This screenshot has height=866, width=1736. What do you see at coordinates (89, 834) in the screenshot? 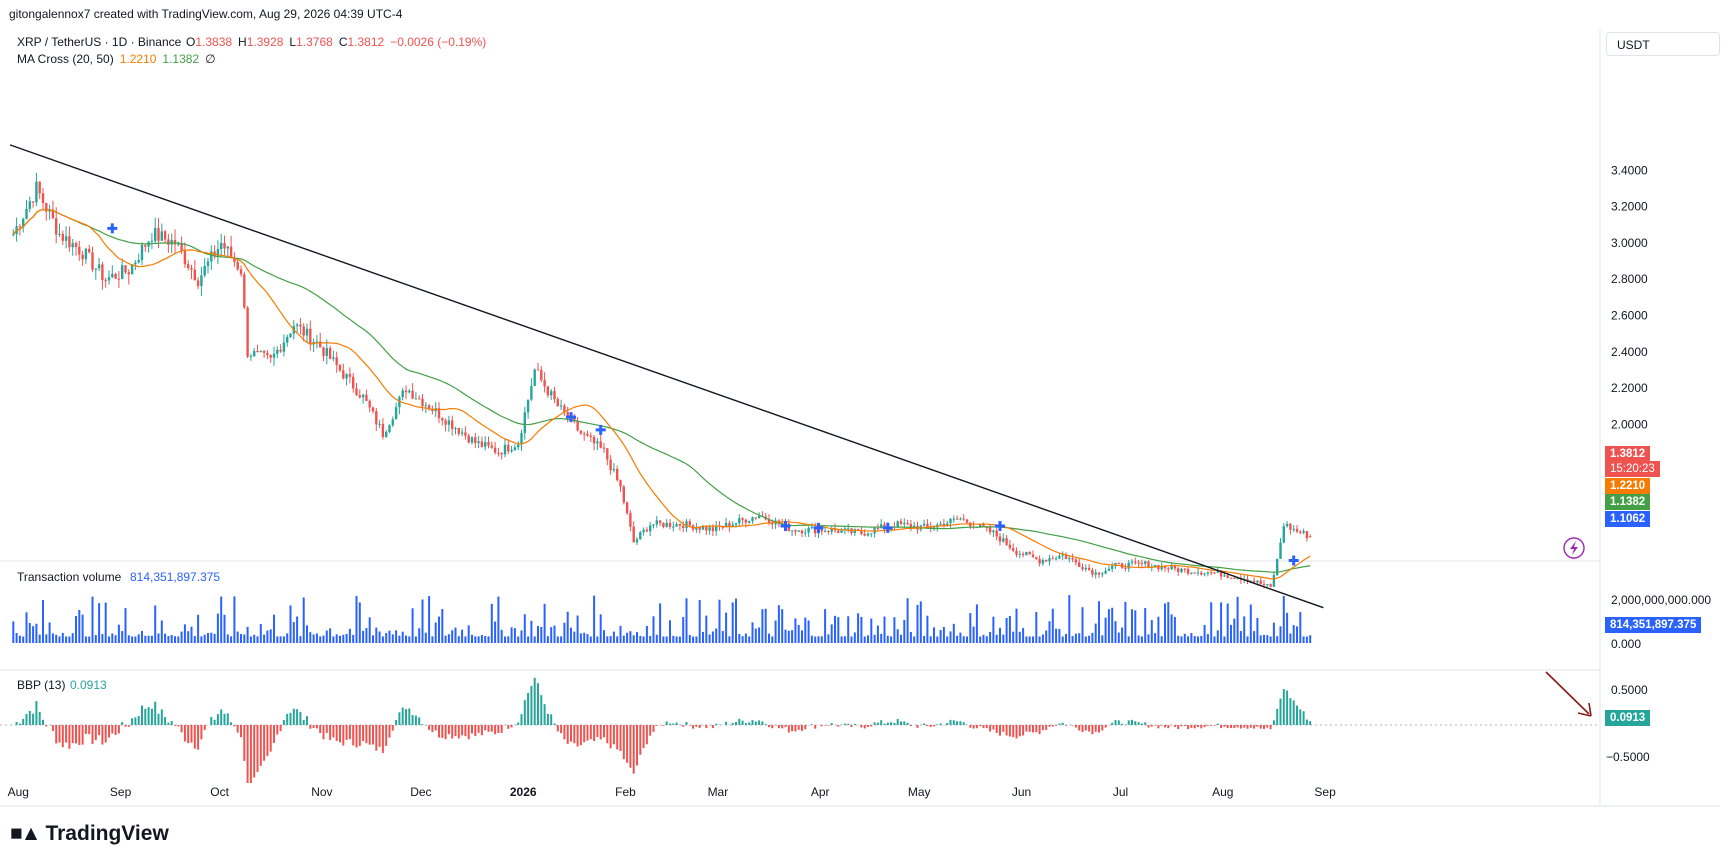
I see `tradingview-logo: ■▲ TradingView` at bounding box center [89, 834].